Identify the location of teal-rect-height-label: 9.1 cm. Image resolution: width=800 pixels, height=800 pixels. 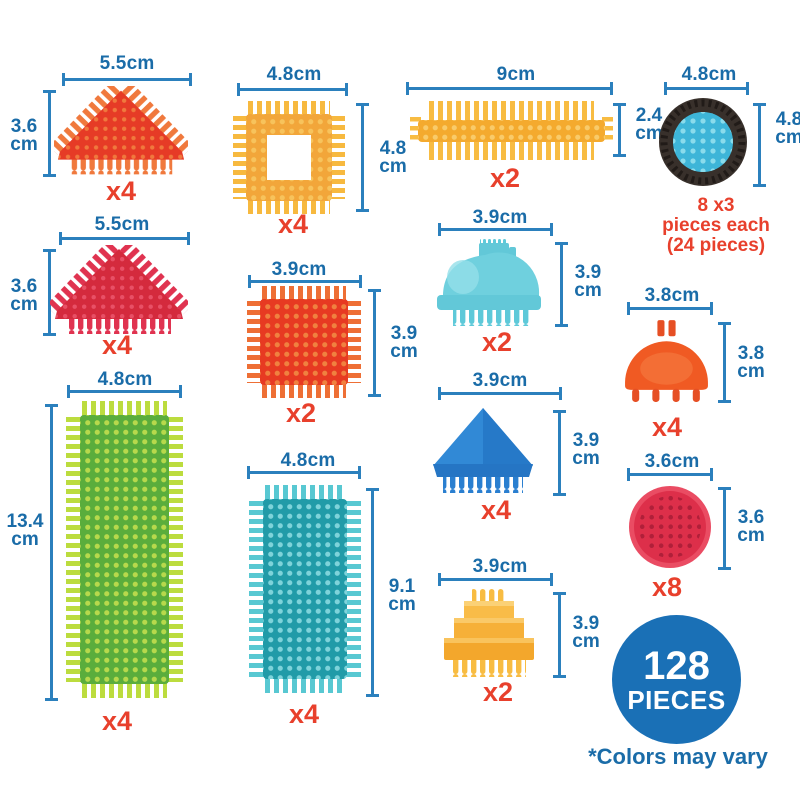
(402, 596).